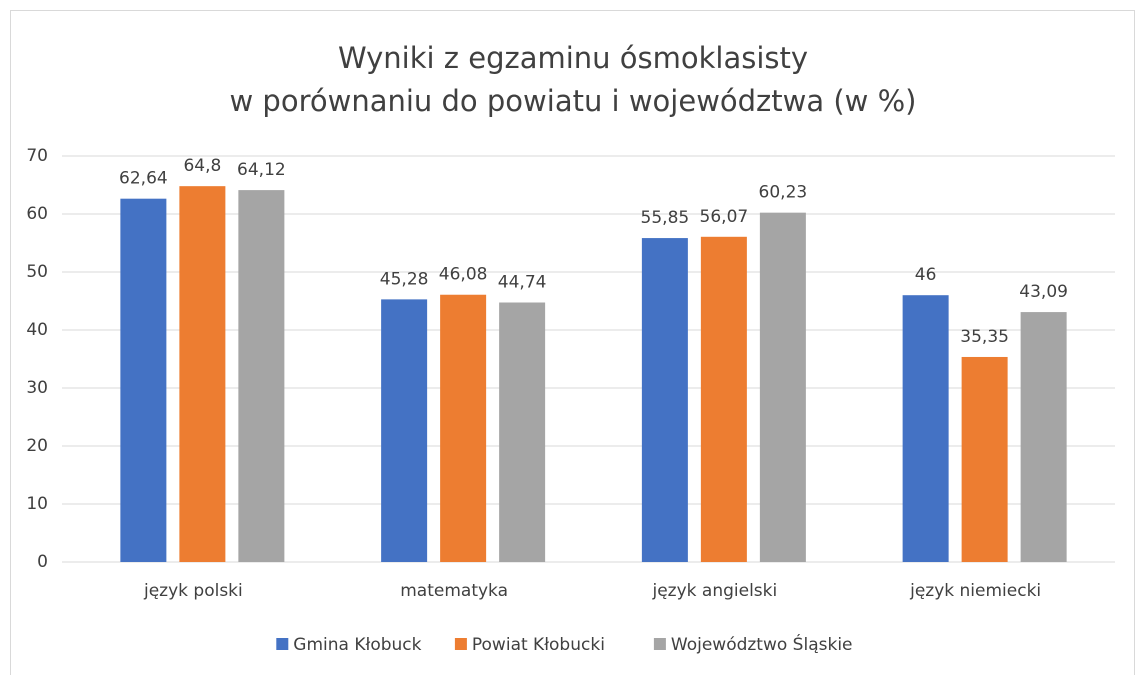 The image size is (1145, 675). I want to click on data-label: 64,12, so click(261, 170).